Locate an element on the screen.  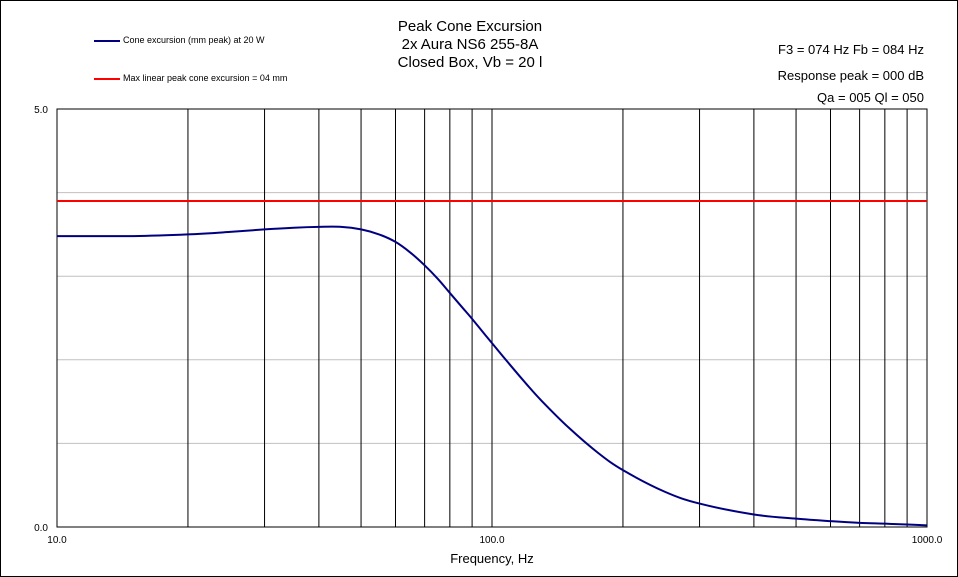
x-tick-label-2: 1000.0 is located at coordinates (927, 540).